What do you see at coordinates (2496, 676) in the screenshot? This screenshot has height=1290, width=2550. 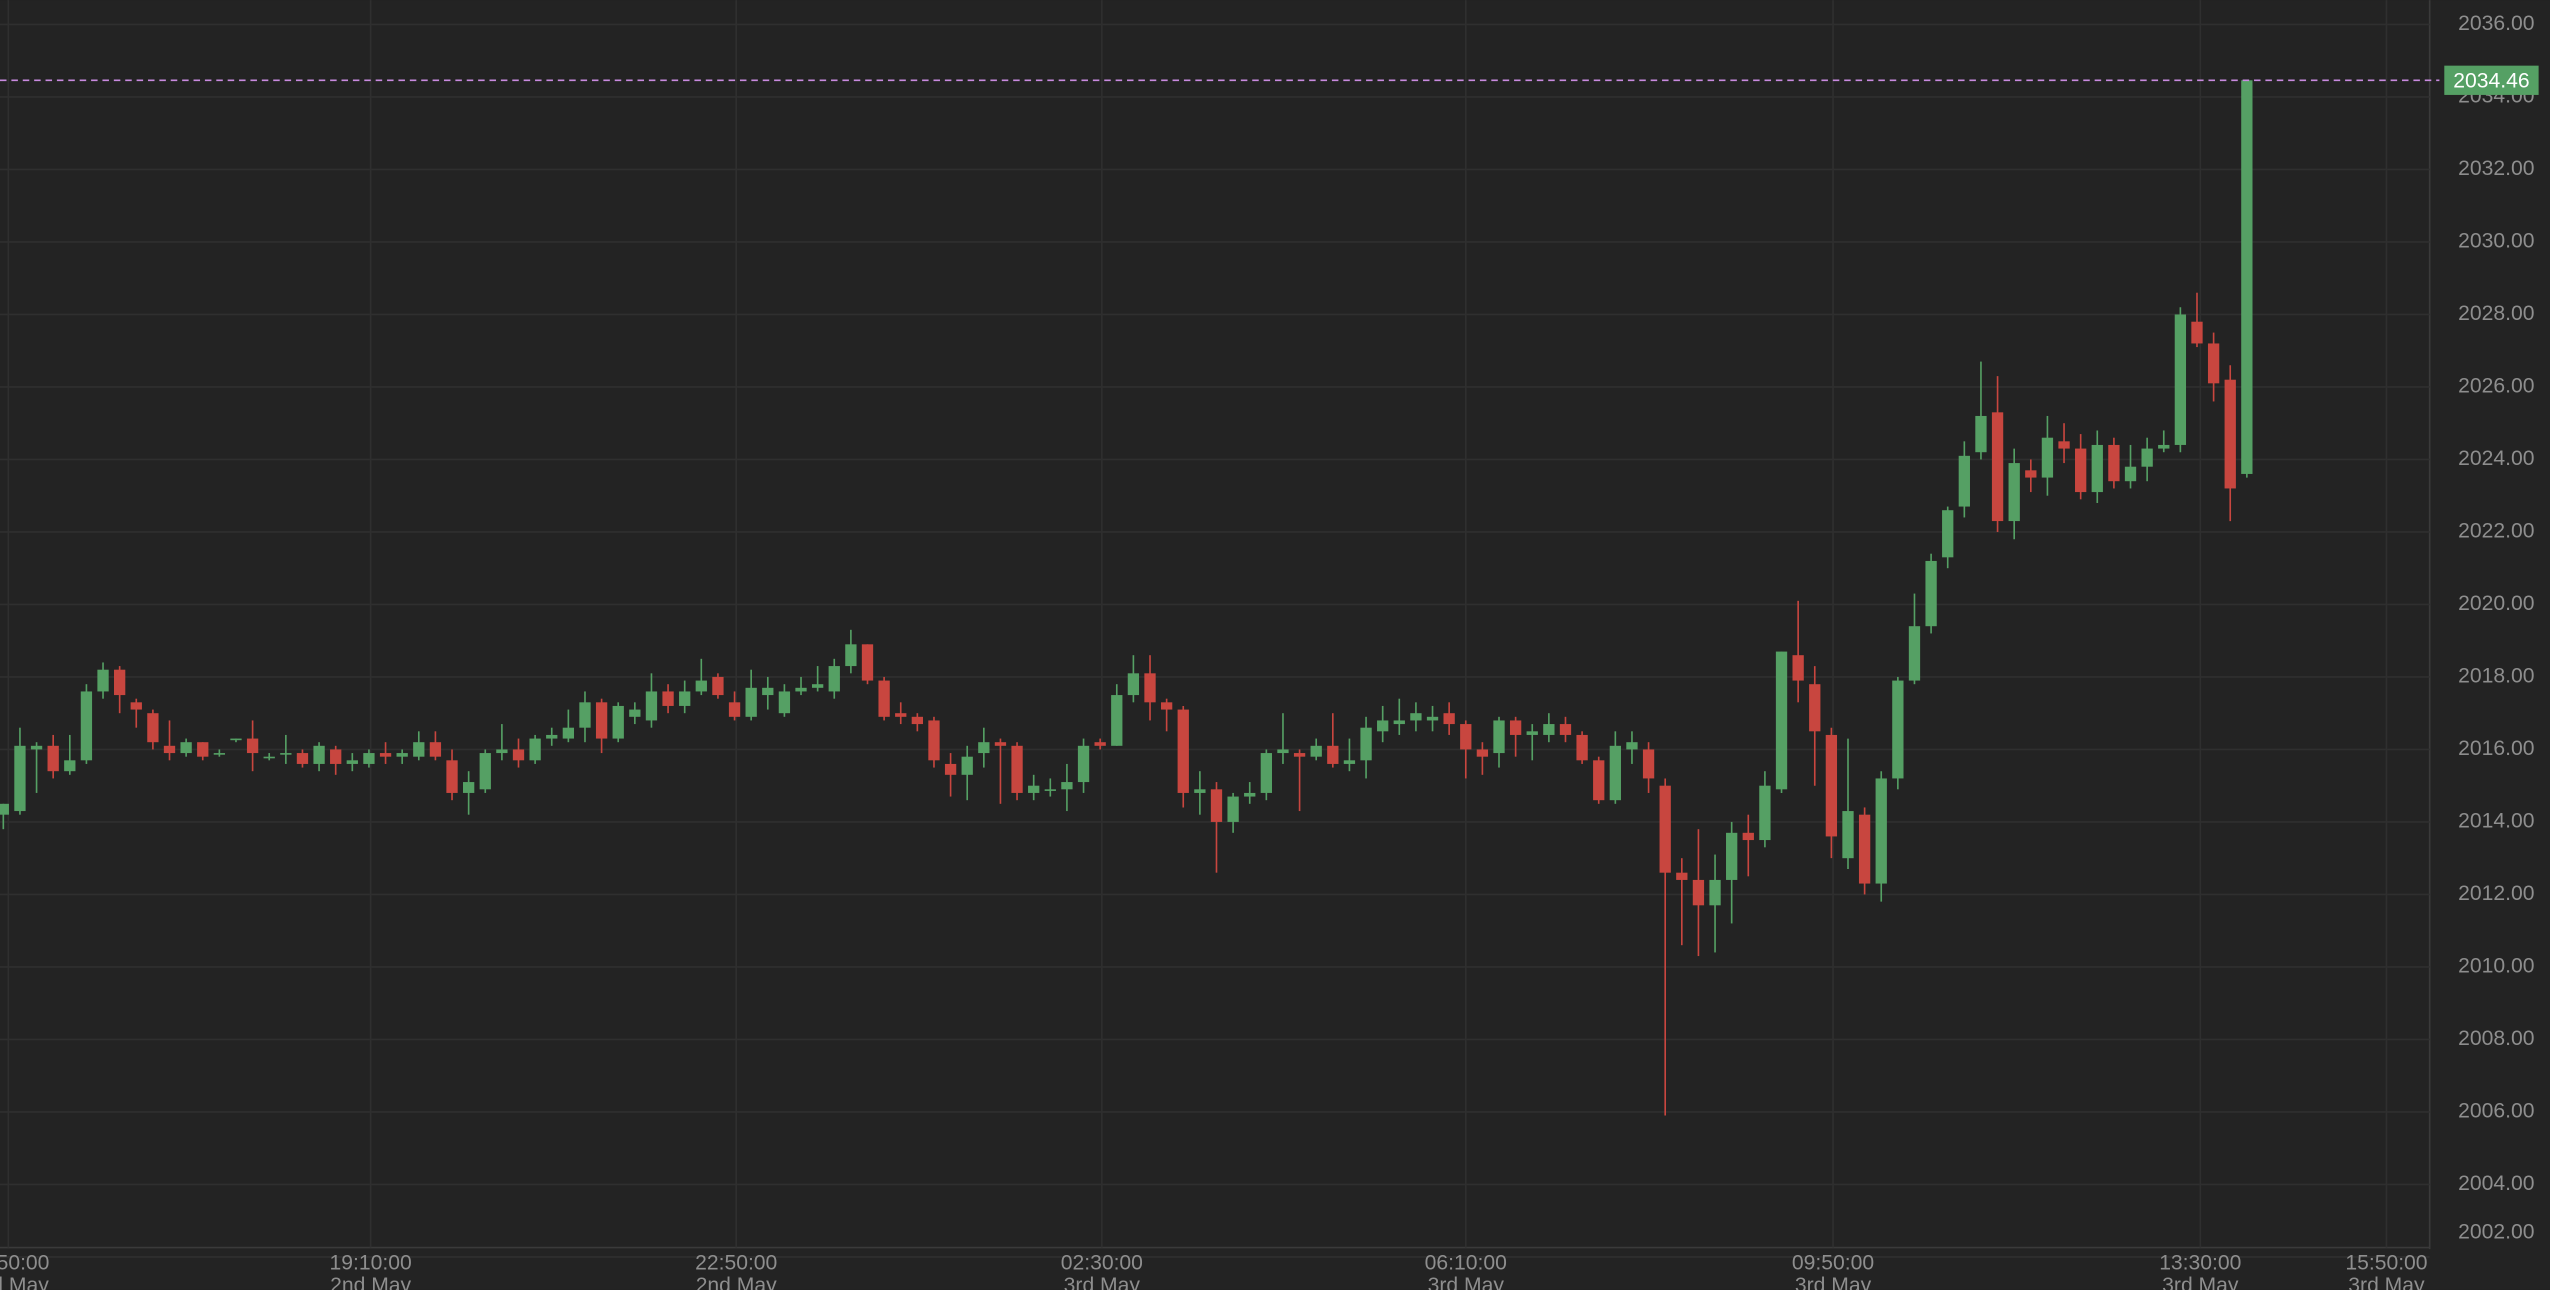 I see `y-tick-label: 2018.00` at bounding box center [2496, 676].